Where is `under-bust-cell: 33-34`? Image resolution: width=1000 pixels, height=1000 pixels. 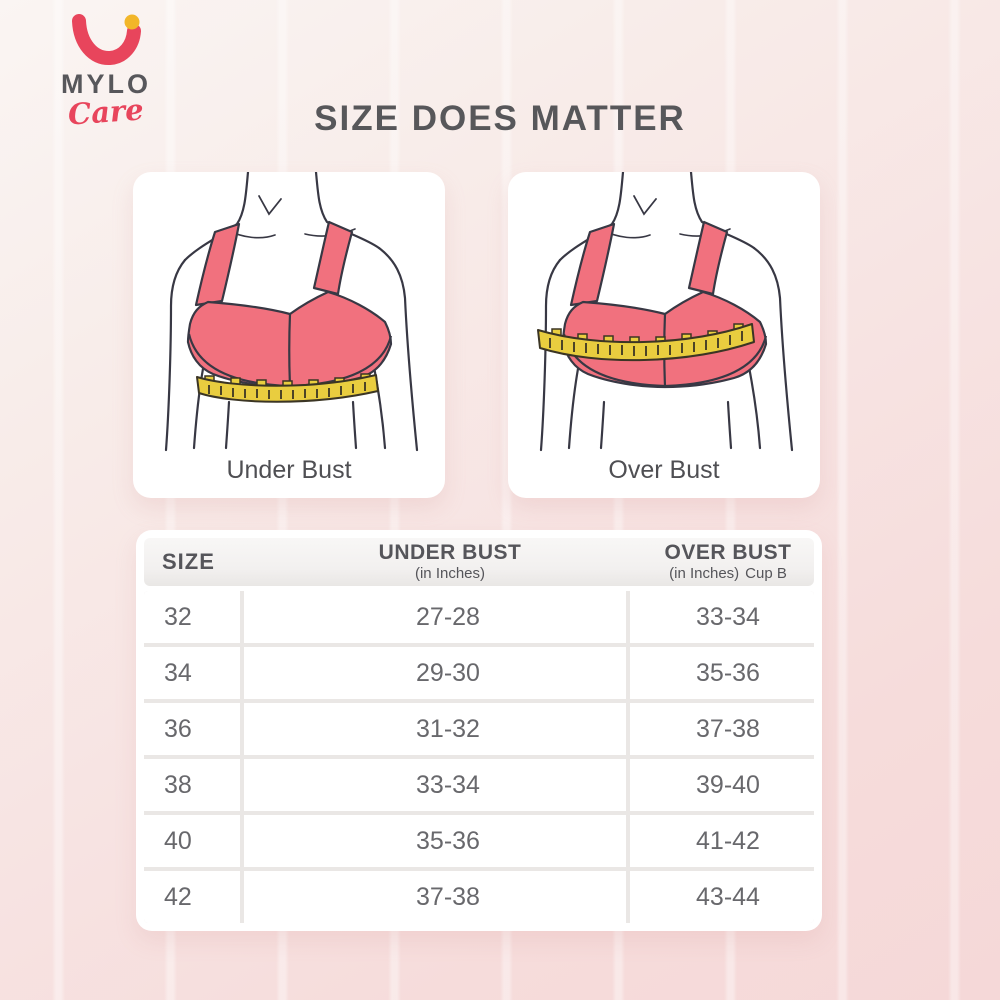
under-bust-cell: 33-34 is located at coordinates (435, 785).